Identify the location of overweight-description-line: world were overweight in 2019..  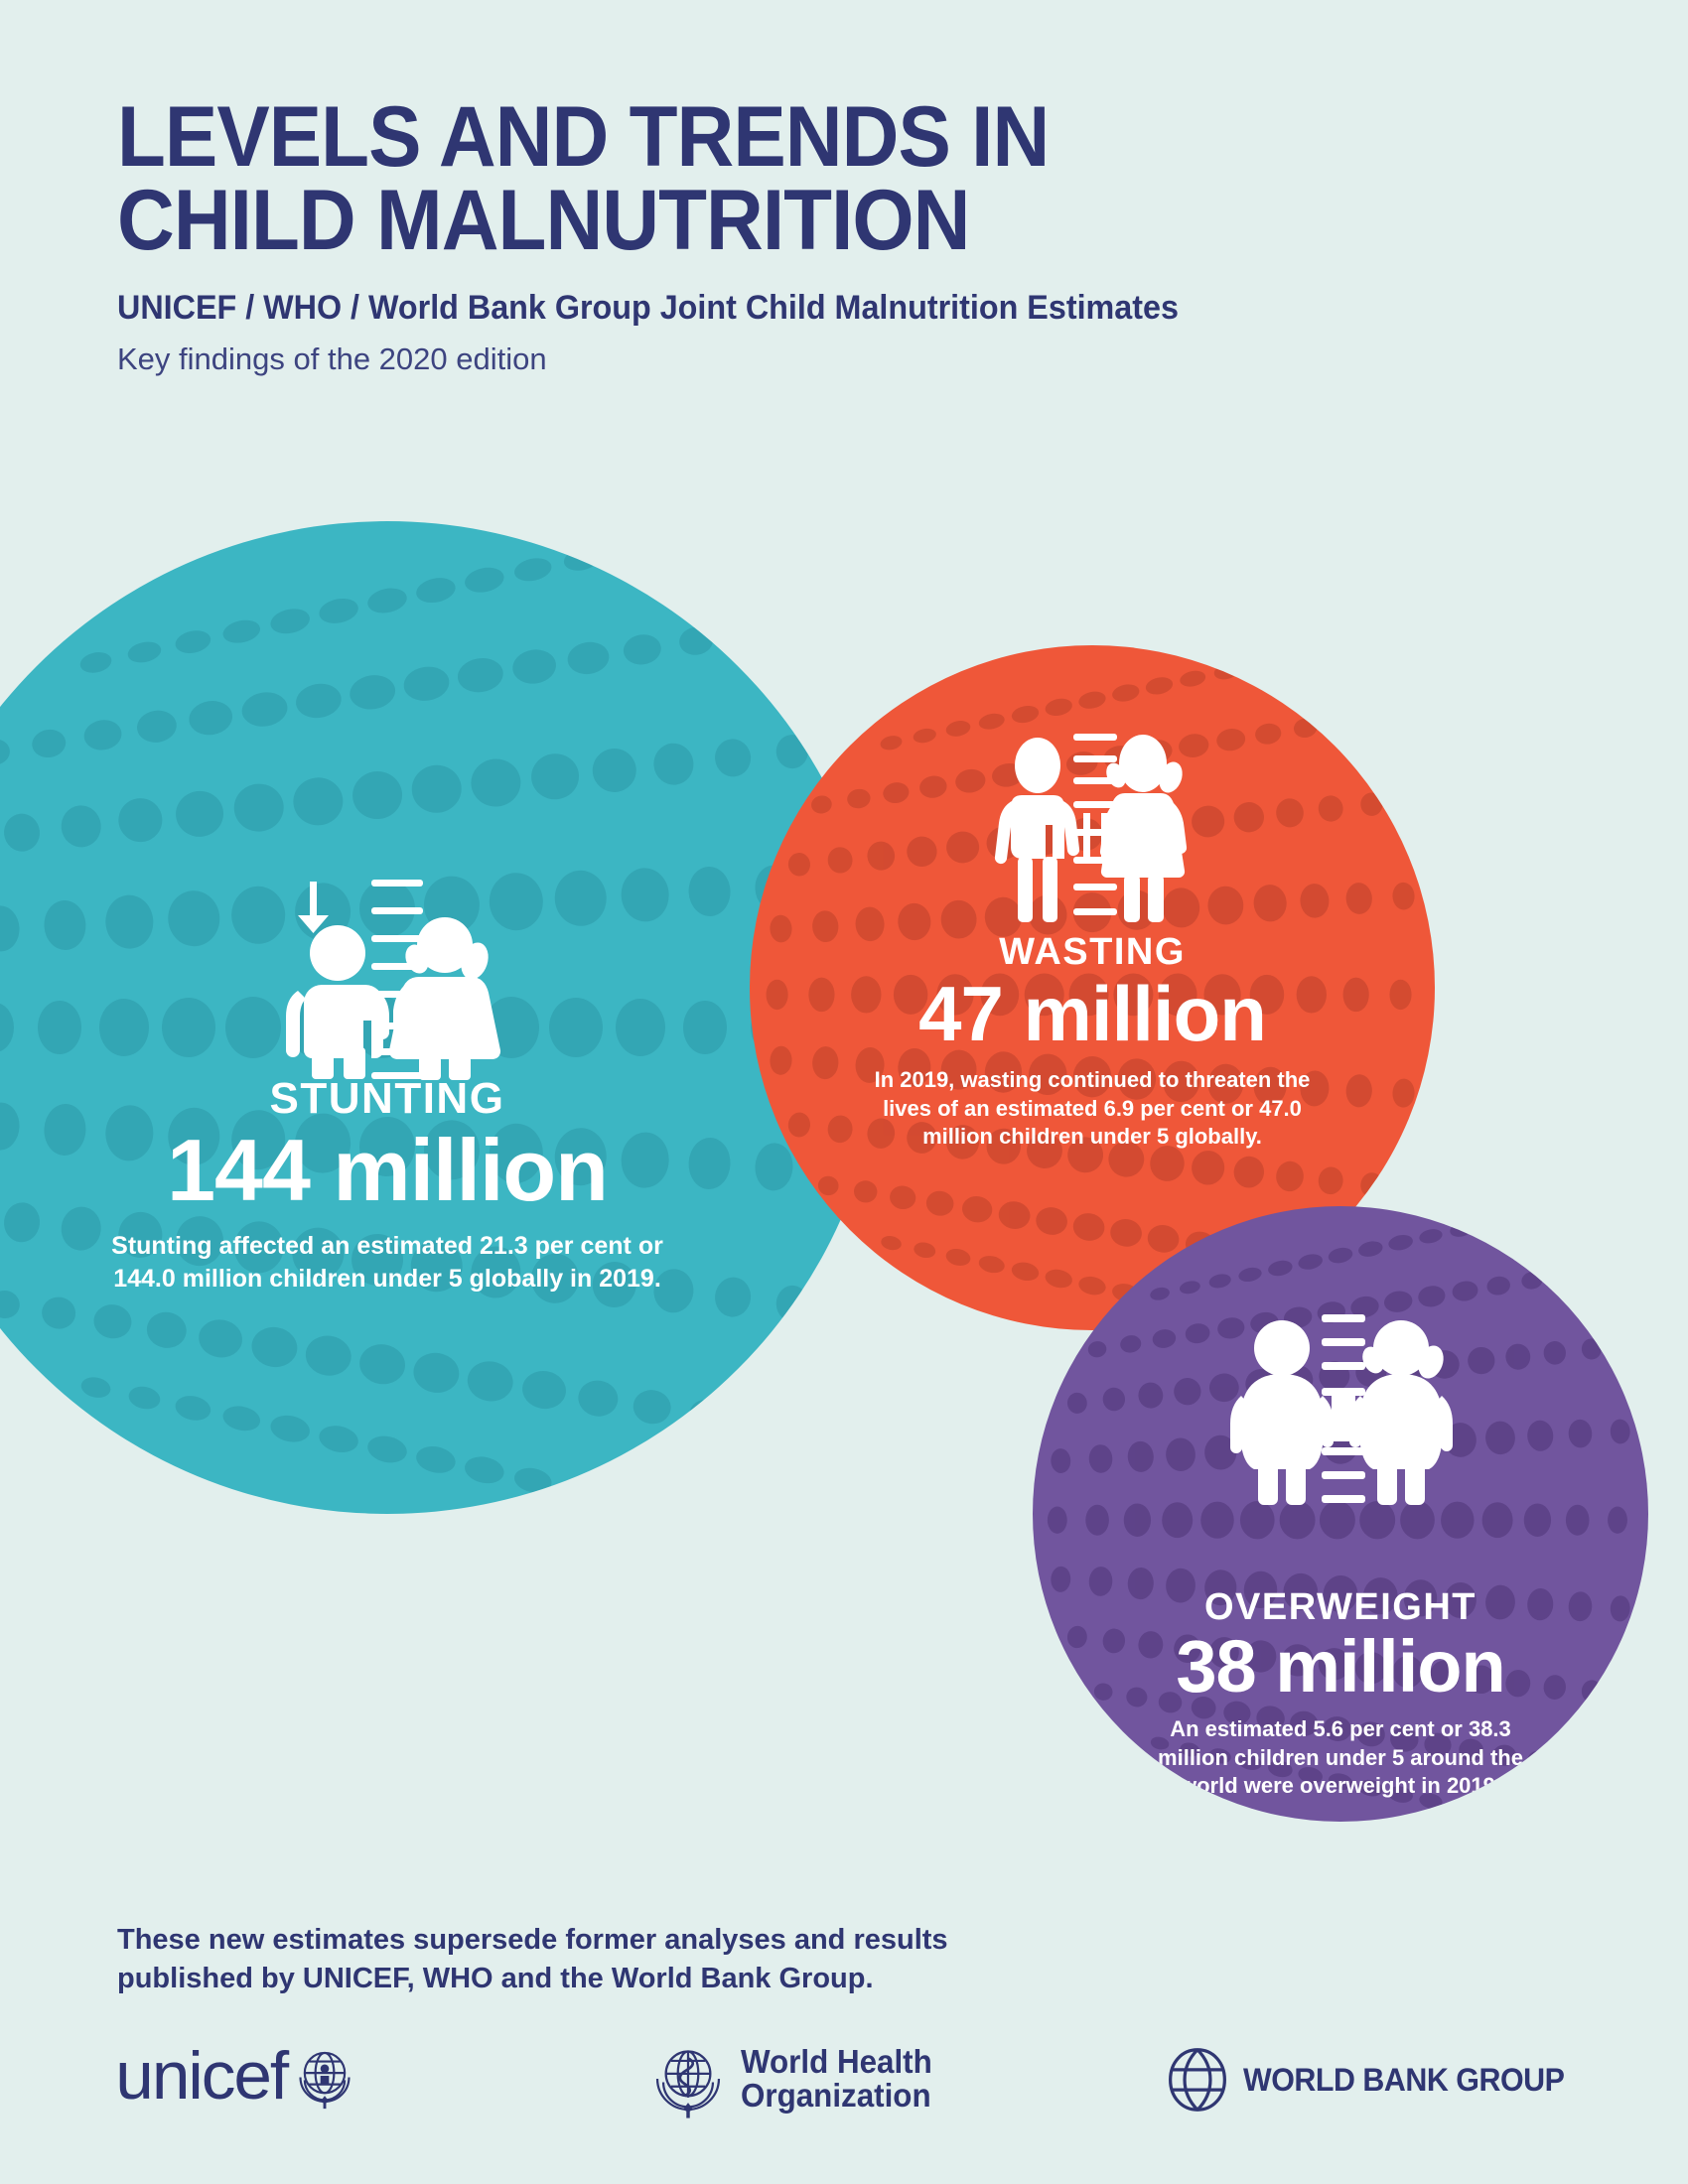
(1340, 1786).